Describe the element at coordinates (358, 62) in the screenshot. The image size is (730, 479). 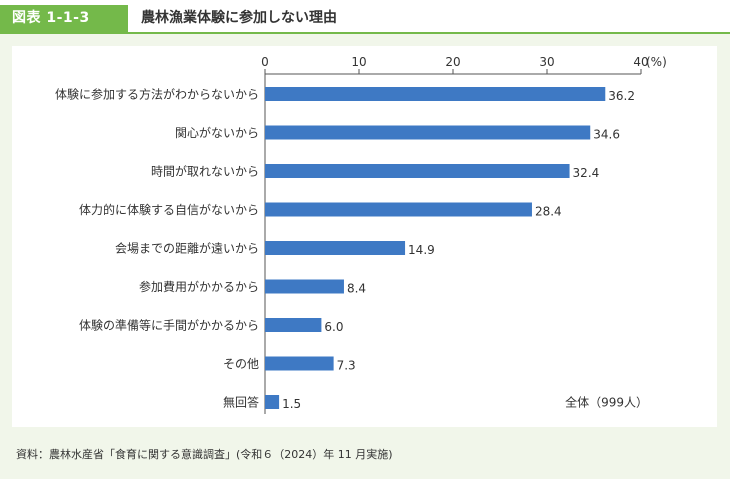
I see `x-tick-label: 10` at that location.